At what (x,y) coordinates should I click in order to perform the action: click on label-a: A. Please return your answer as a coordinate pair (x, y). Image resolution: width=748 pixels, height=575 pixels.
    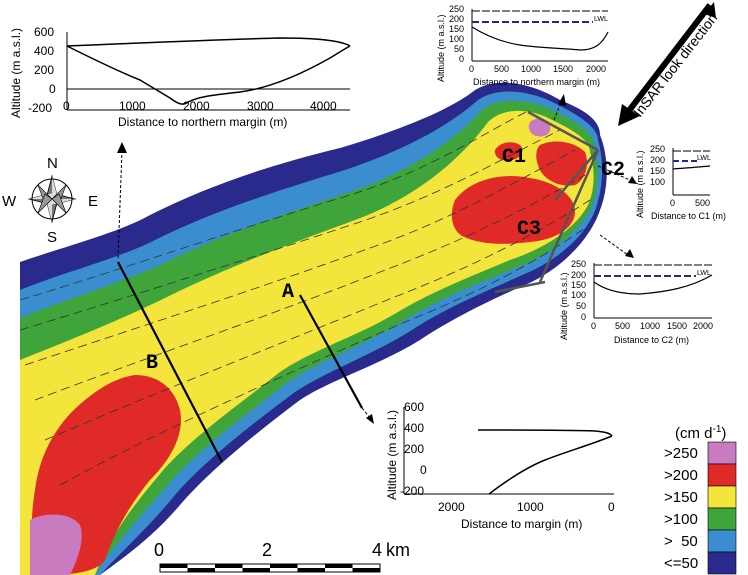
    Looking at the image, I should click on (288, 292).